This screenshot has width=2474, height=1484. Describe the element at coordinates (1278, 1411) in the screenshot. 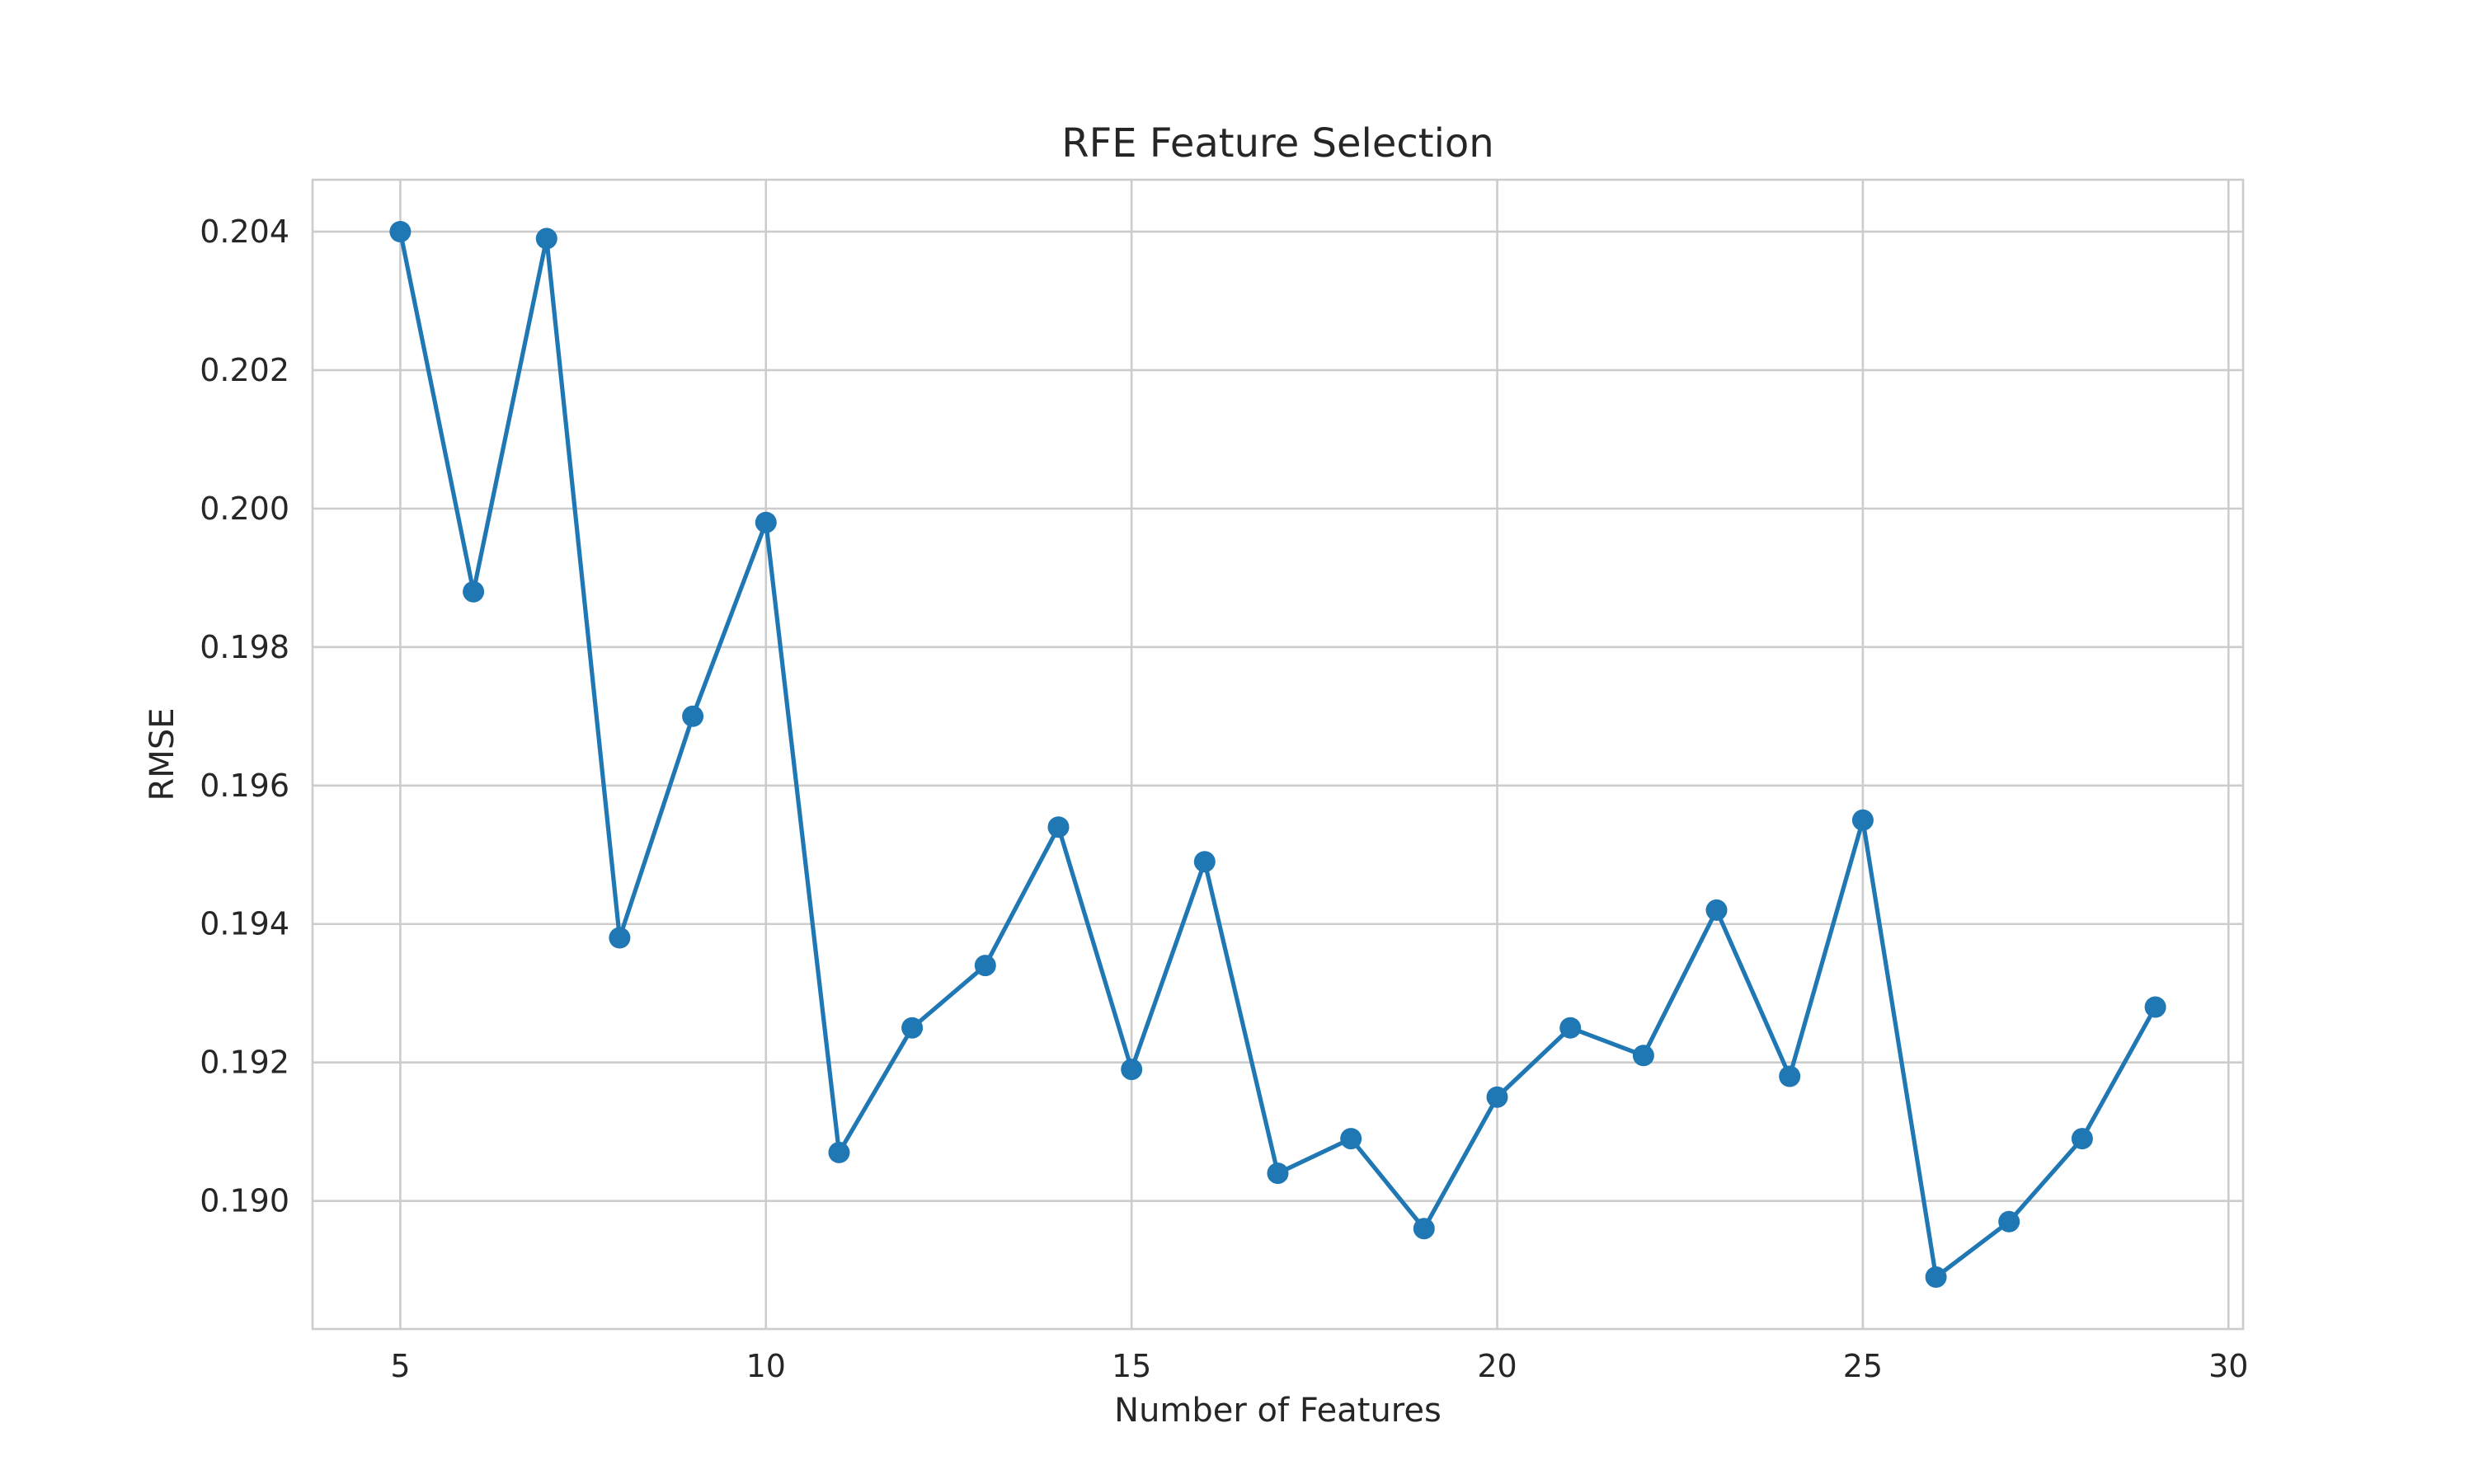

I see `x-axis-label: Number of Features` at that location.